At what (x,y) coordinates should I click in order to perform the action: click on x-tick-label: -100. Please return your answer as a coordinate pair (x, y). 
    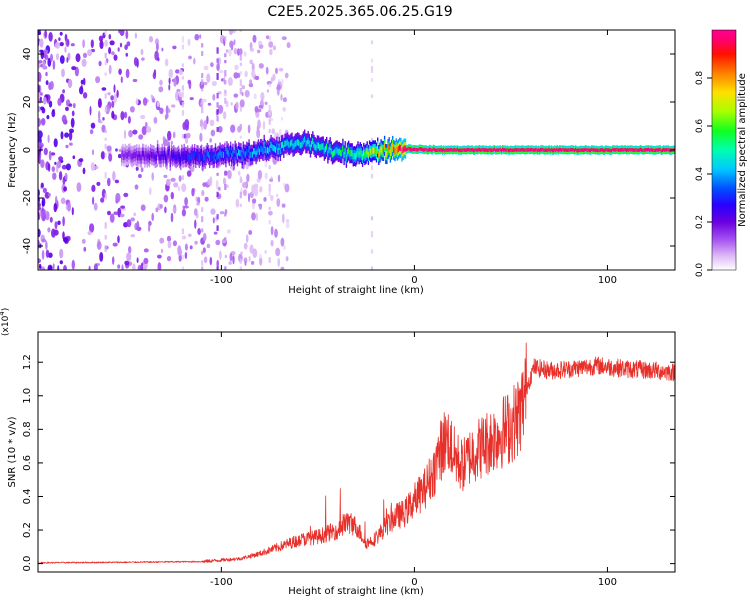
    Looking at the image, I should click on (221, 582).